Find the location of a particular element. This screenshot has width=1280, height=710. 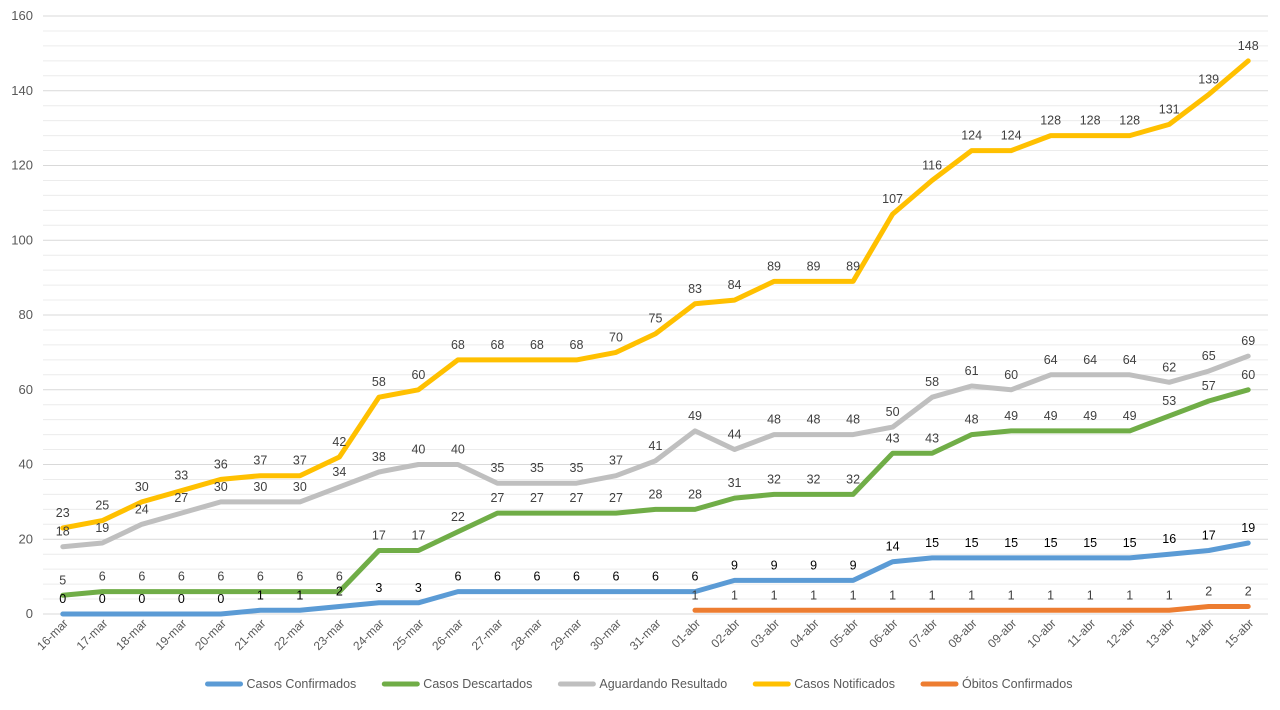

x-tick-label: 28-mar is located at coordinates (526, 634).